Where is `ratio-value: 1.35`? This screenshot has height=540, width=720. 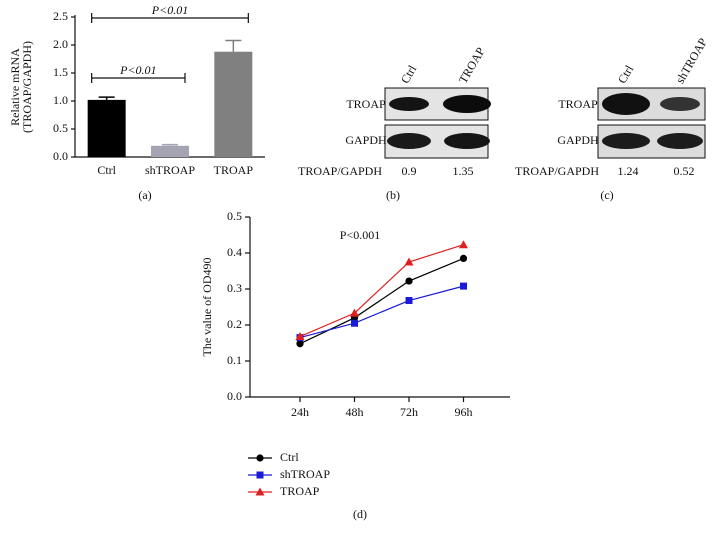 ratio-value: 1.35 is located at coordinates (463, 171).